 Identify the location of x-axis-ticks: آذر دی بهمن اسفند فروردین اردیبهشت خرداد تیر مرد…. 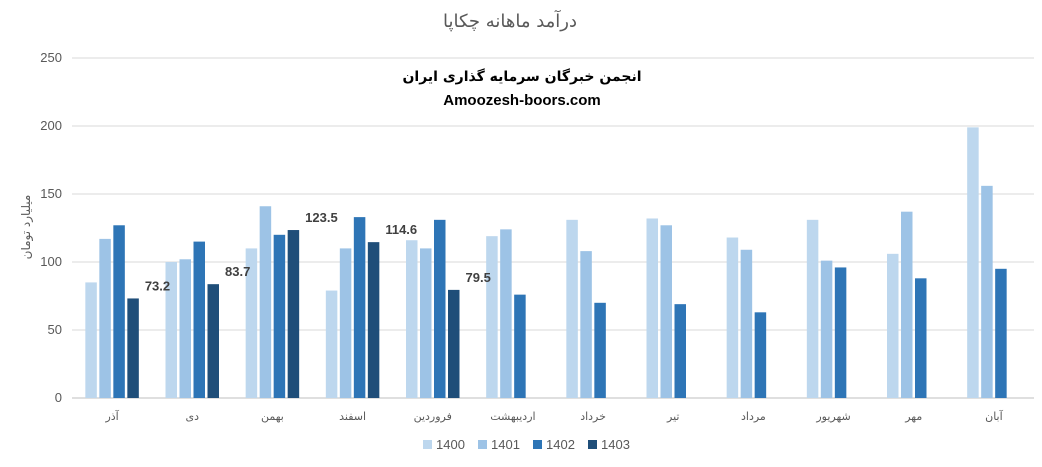
(553, 416).